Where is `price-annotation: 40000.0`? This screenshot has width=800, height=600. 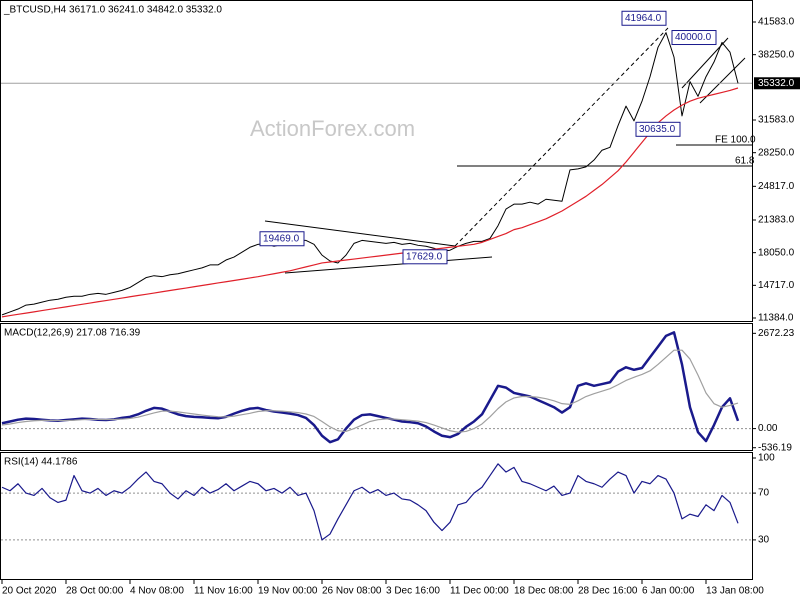
price-annotation: 40000.0 is located at coordinates (693, 37).